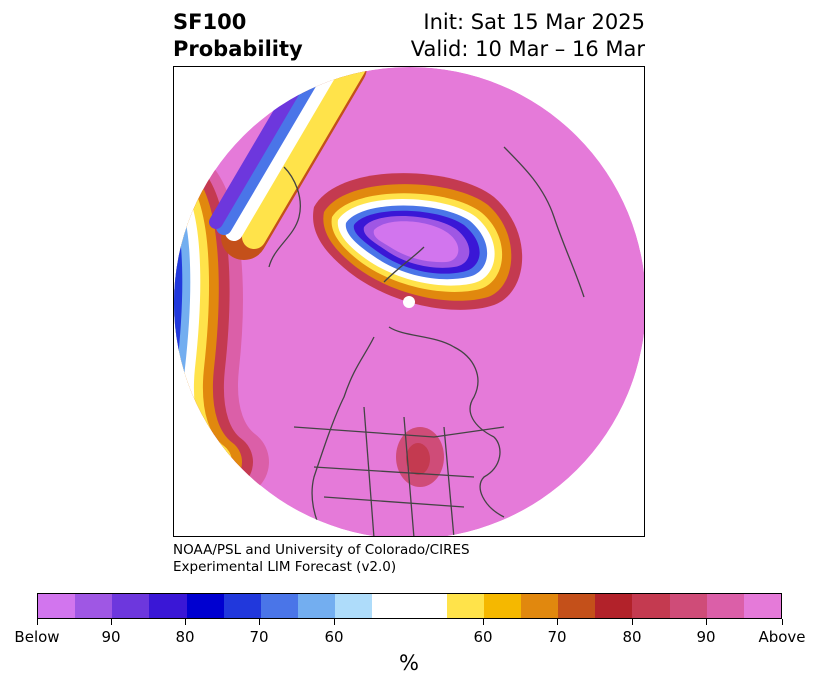 Image resolution: width=819 pixels, height=686 pixels. I want to click on colorbar-unit: %, so click(409, 663).